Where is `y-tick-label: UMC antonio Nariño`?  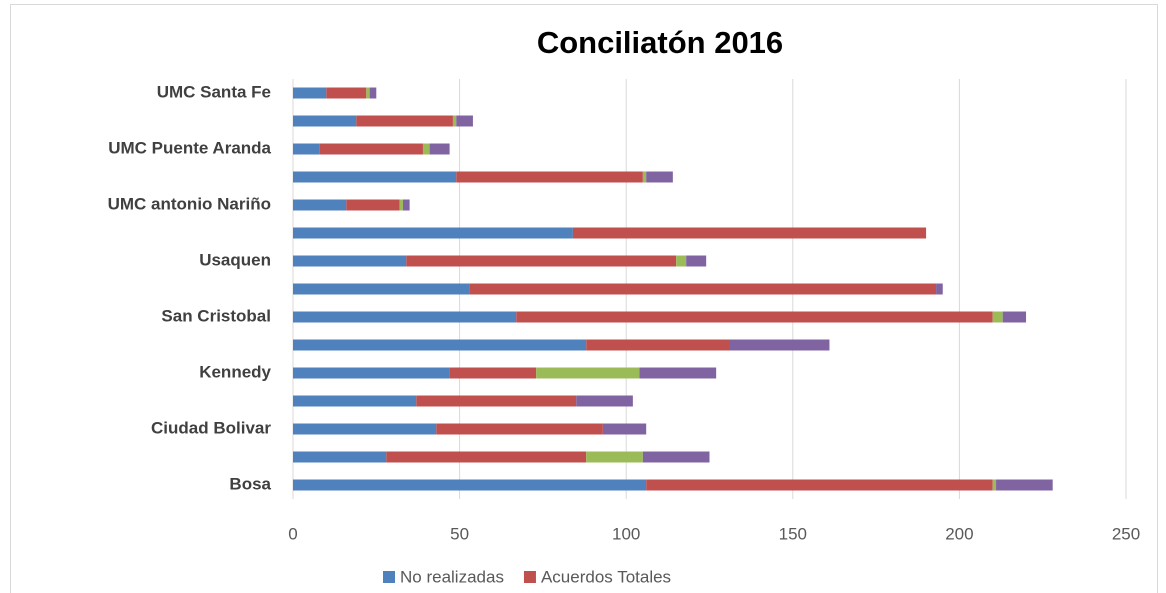
y-tick-label: UMC antonio Nariño is located at coordinates (189, 203).